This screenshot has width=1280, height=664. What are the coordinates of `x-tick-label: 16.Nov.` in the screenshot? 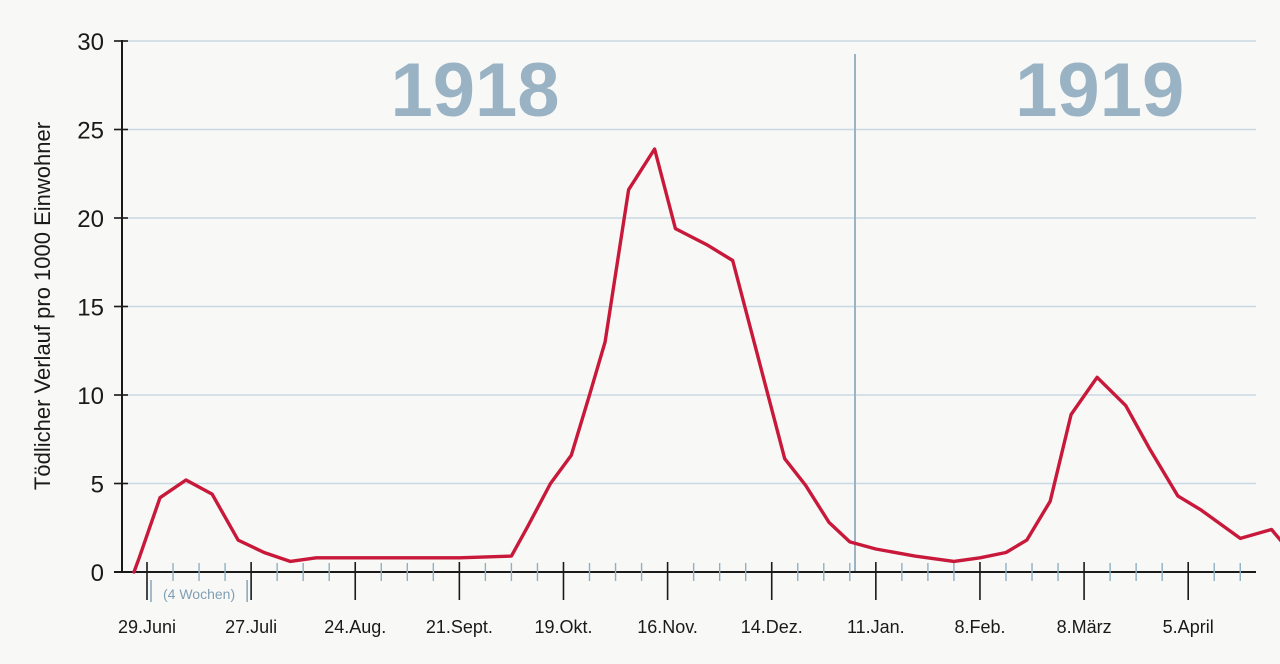 It's located at (667, 627).